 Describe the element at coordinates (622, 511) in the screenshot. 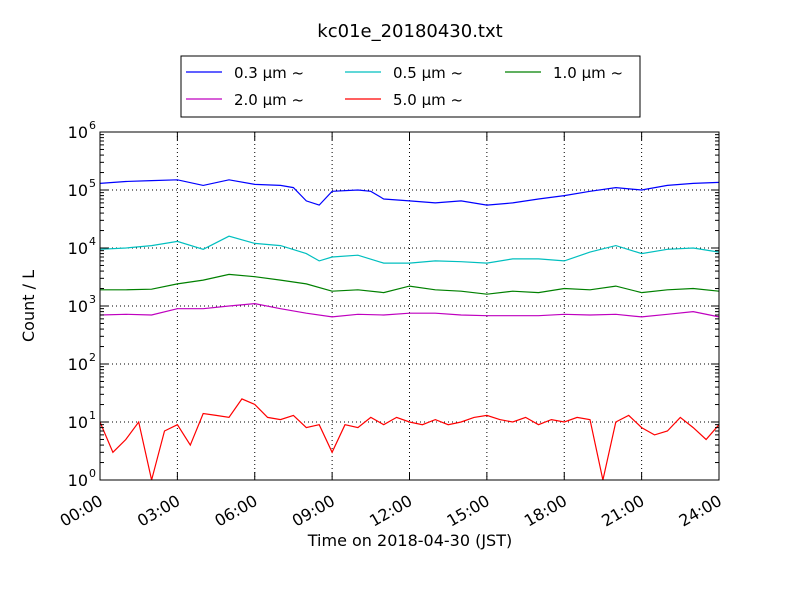

I see `x-tick-label: 21:00` at that location.